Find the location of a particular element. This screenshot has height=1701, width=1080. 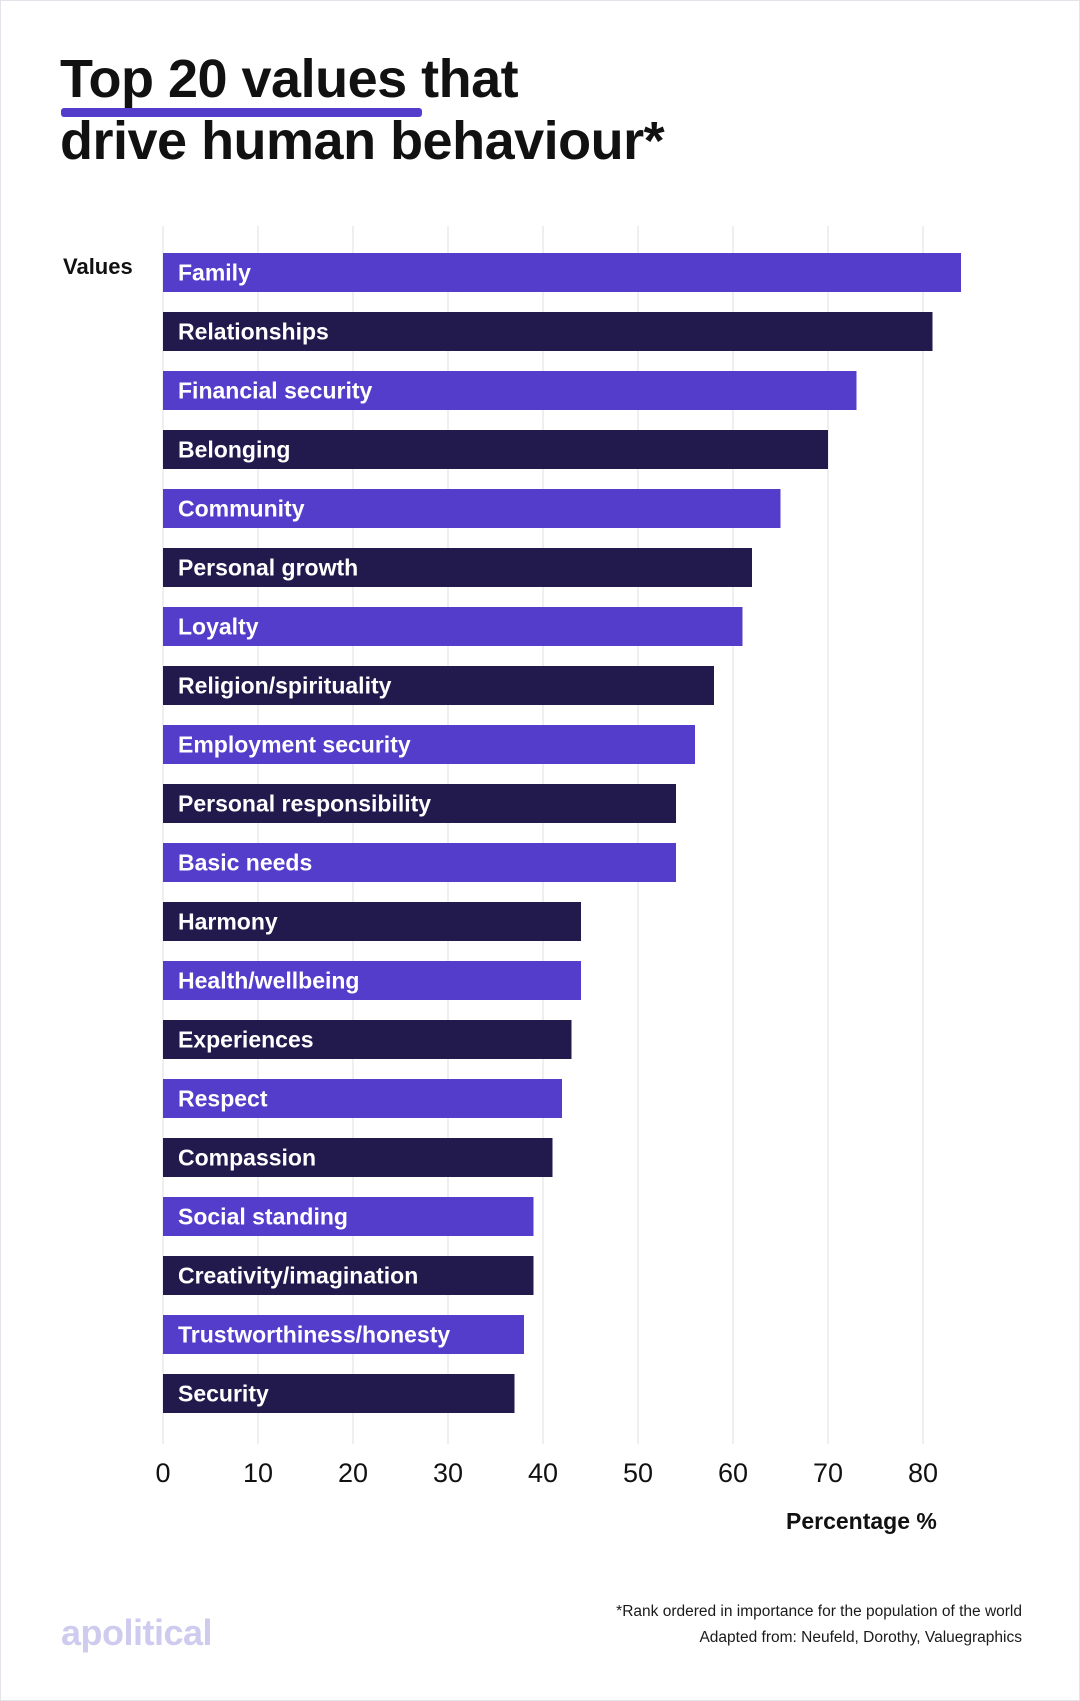

bar-label-14: Experiences is located at coordinates (246, 1040).